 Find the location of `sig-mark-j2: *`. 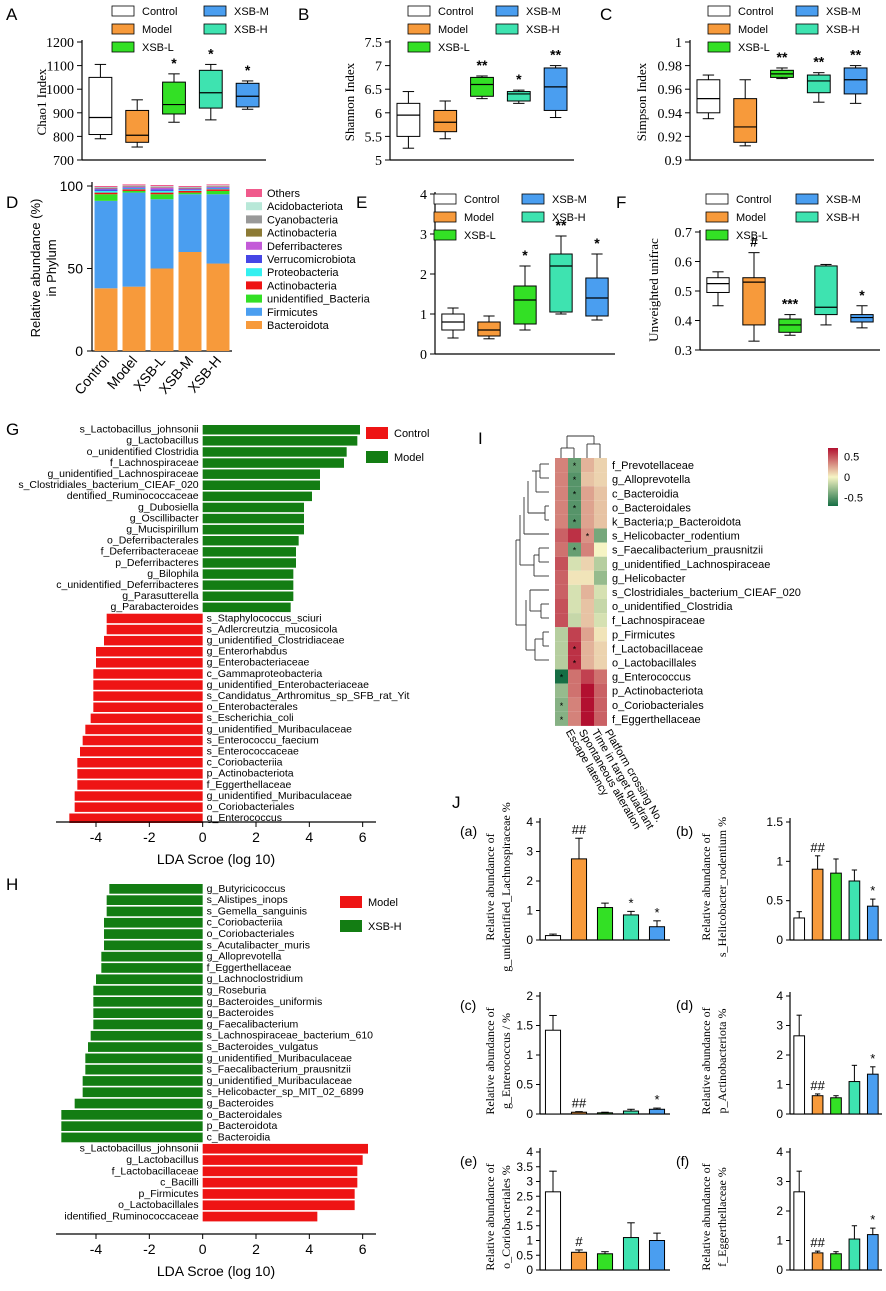

sig-mark-j2: * is located at coordinates (656, 1099).